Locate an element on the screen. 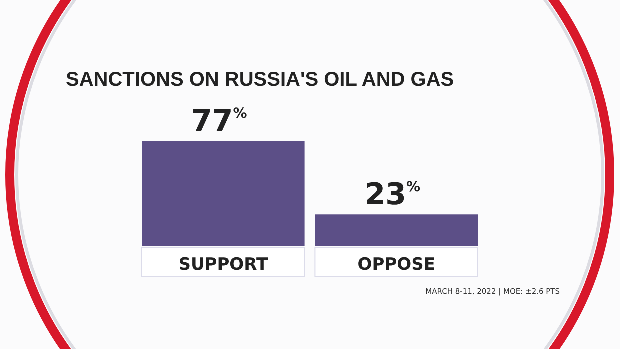 The height and width of the screenshot is (349, 620). data-label: 77$^{%}$ is located at coordinates (220, 121).